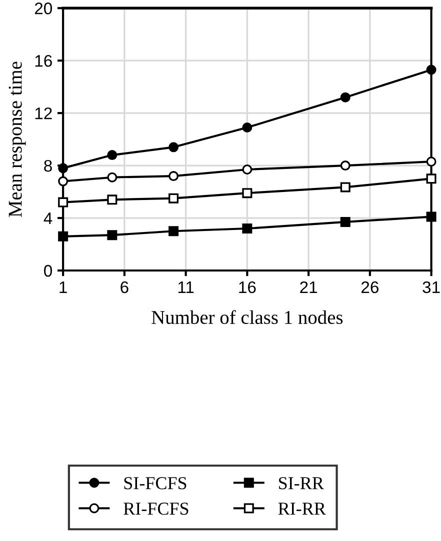  Describe the element at coordinates (247, 317) in the screenshot. I see `x-axis-title: Number of class 1 nodes` at that location.